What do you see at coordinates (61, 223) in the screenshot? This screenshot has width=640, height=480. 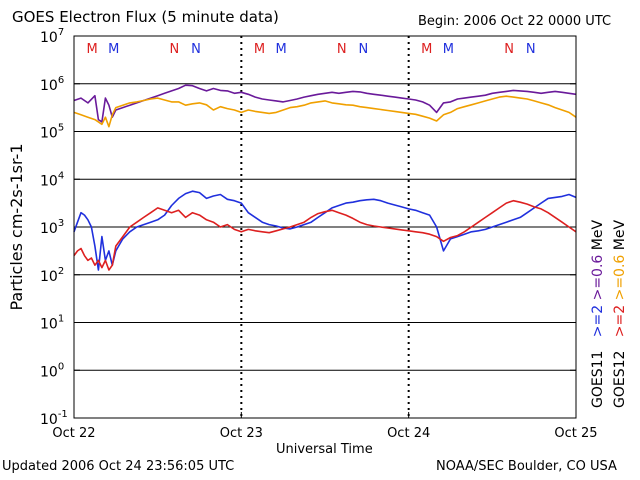 I see `y-tick-exponent: 3` at bounding box center [61, 223].